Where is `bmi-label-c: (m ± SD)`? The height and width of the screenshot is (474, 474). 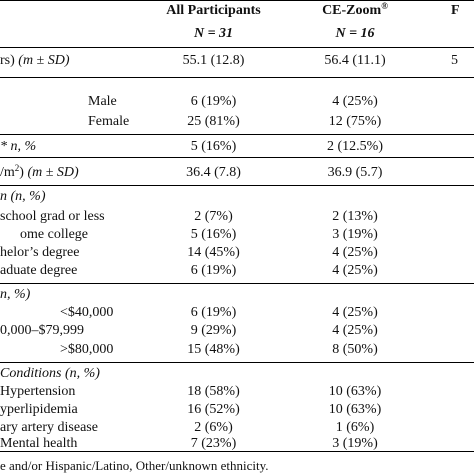 bmi-label-c: (m ± SD) is located at coordinates (53, 172).